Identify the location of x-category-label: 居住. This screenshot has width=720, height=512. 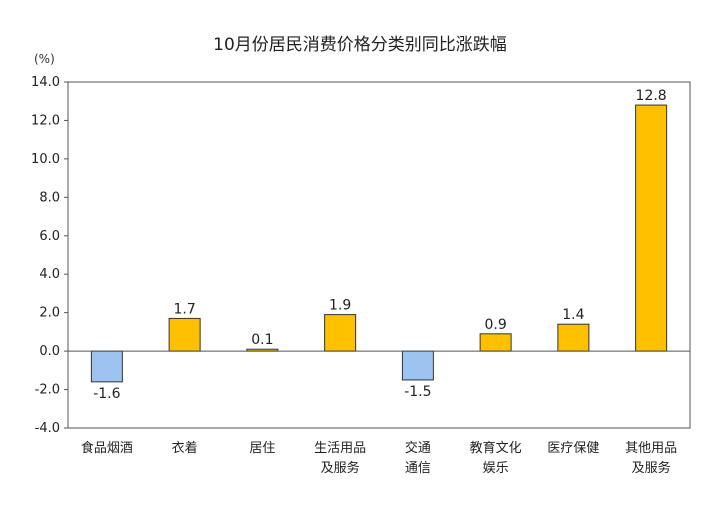
(262, 448).